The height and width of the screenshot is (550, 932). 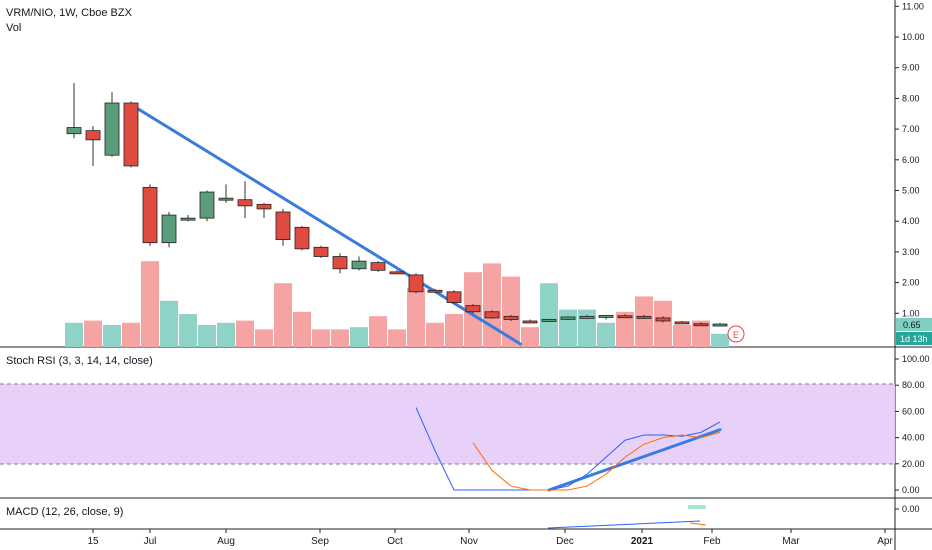 I want to click on time-tick-label: 2021, so click(x=642, y=541).